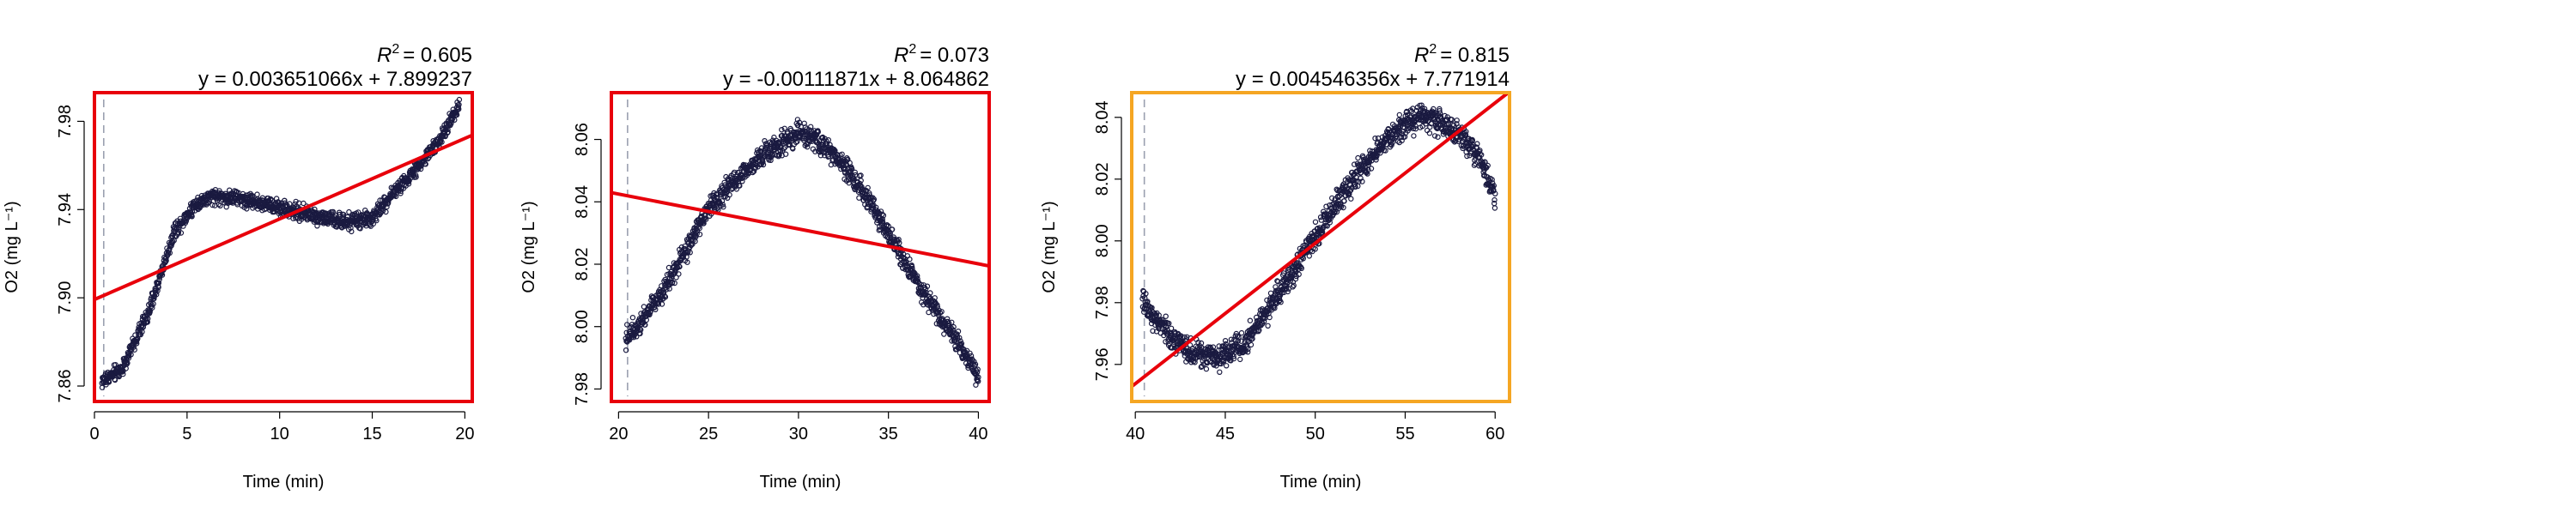  I want to click on y-tick-label: 8.00, so click(583, 326).